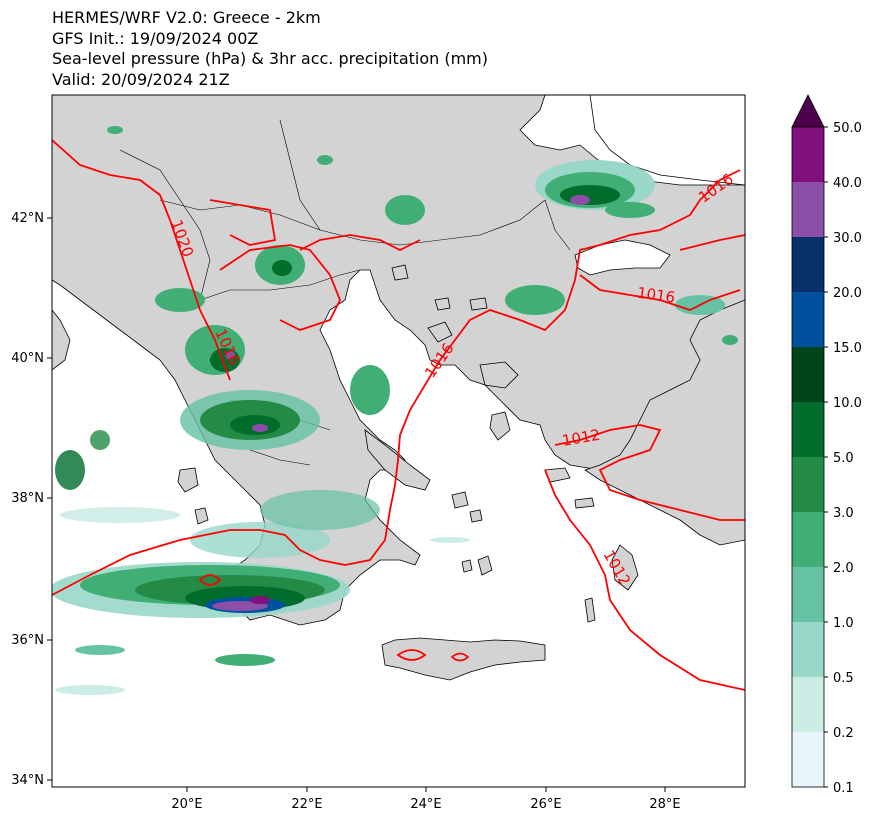 The height and width of the screenshot is (818, 874). I want to click on land-samothraki, so click(442, 304).